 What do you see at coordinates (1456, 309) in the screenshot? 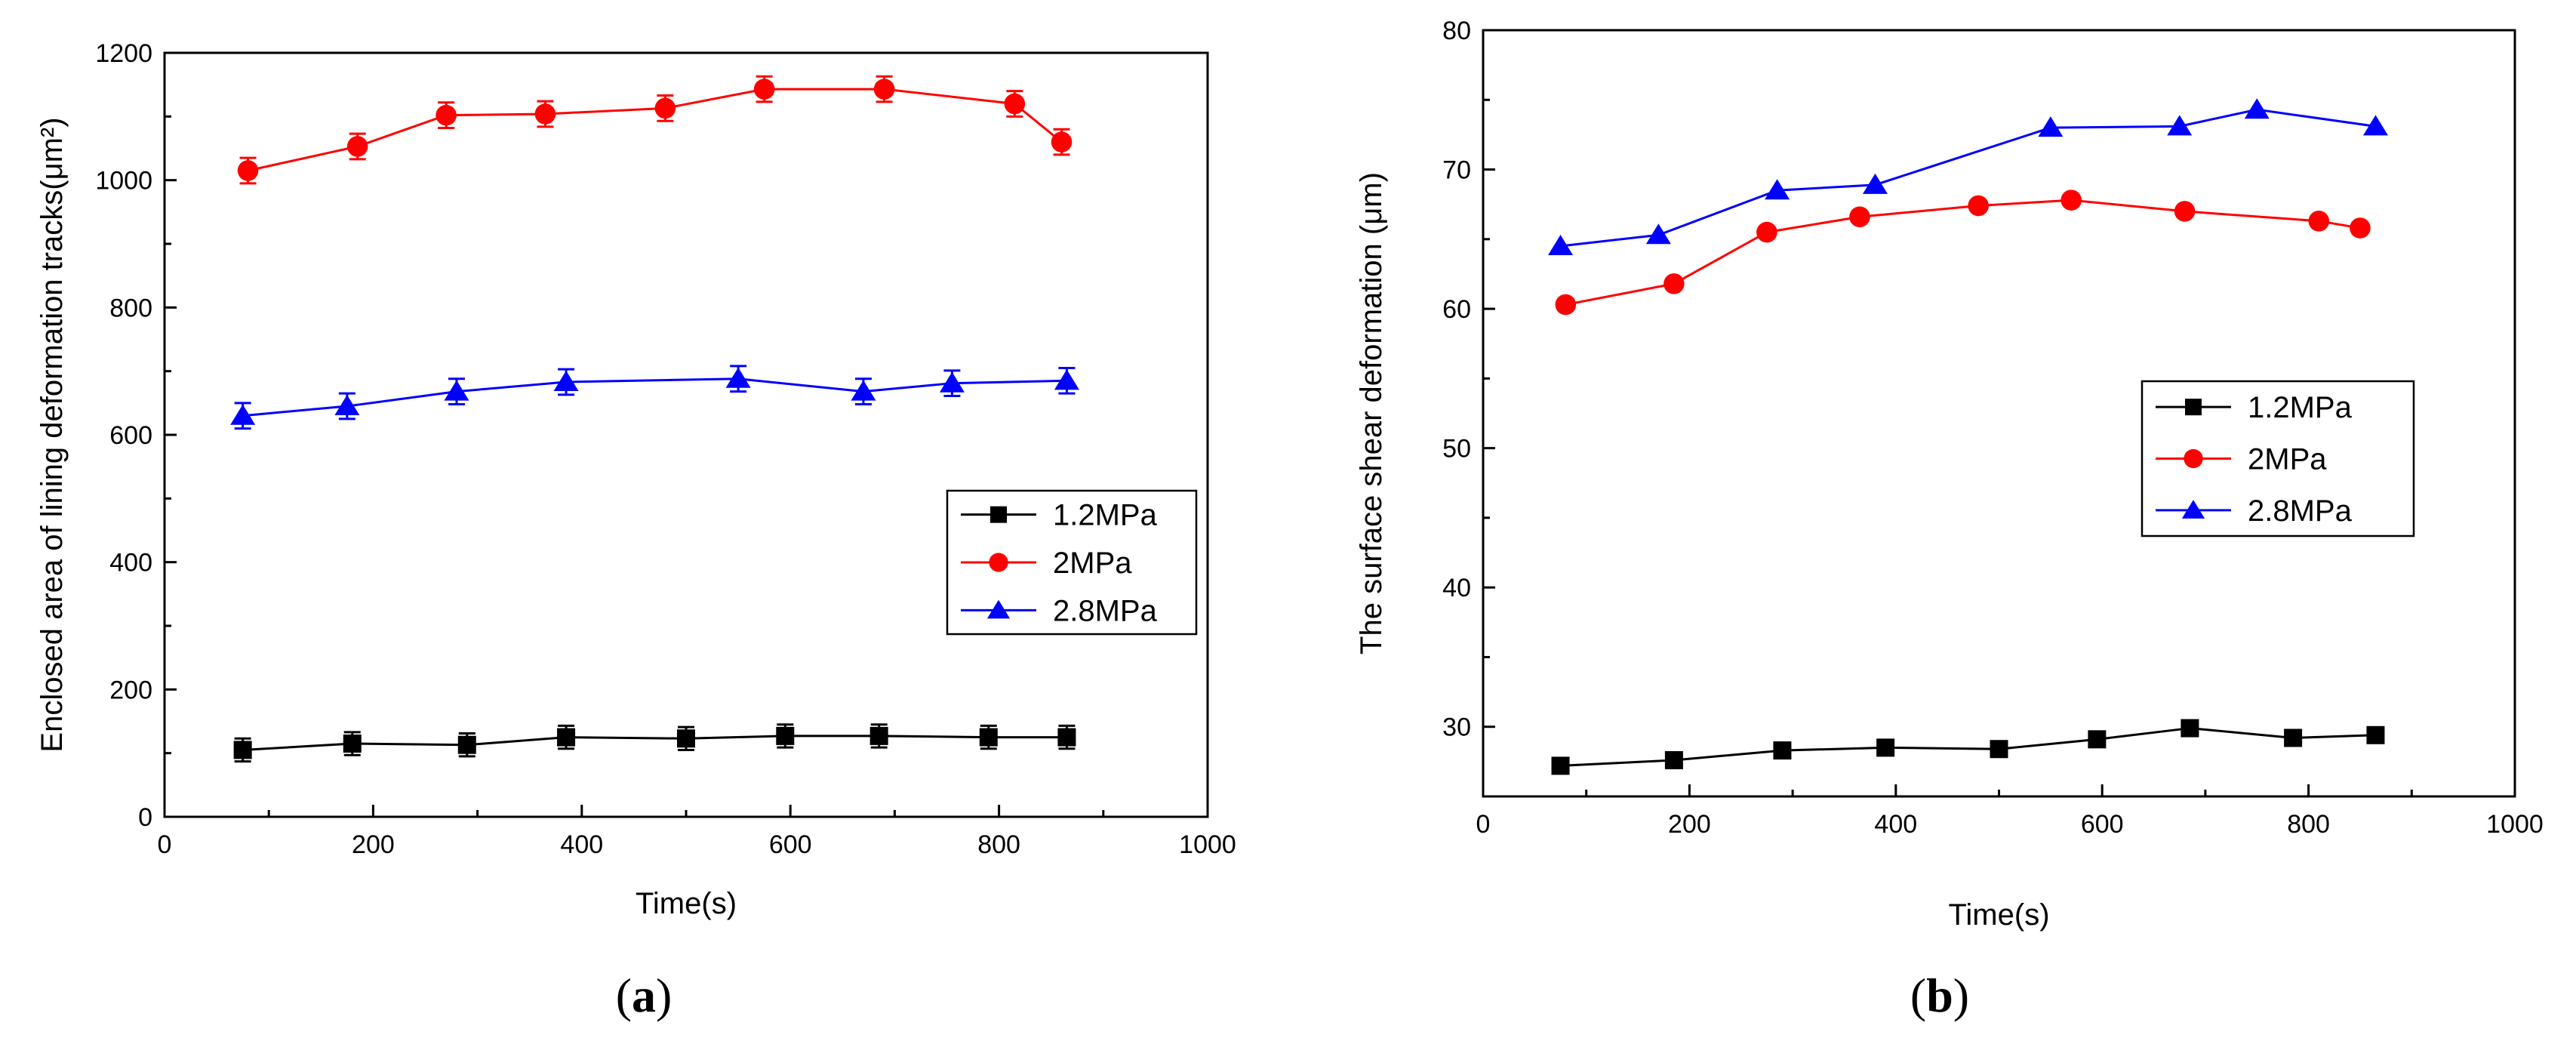
I see `y-tick-label: 60` at bounding box center [1456, 309].